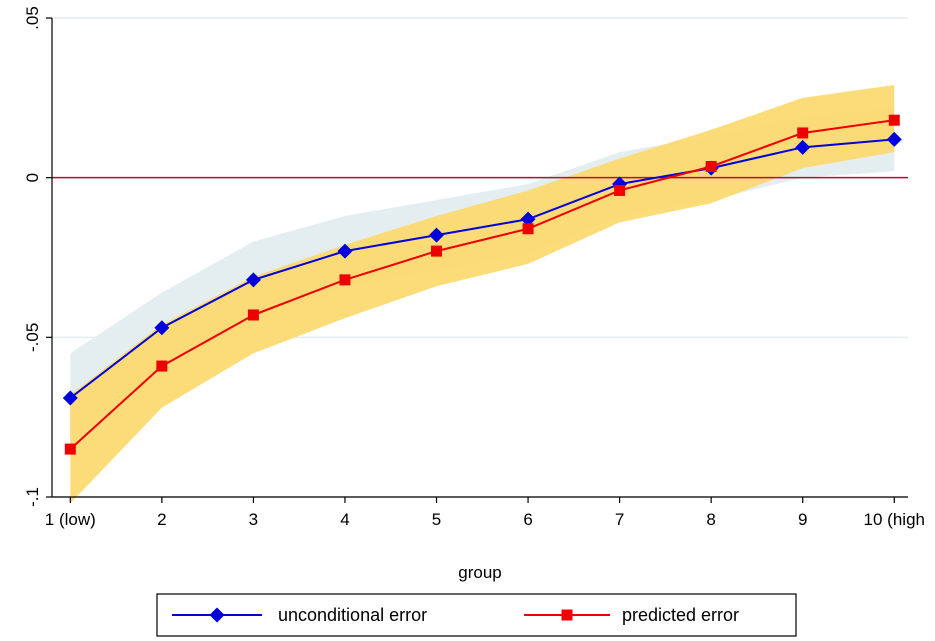 The width and height of the screenshot is (935, 641). Describe the element at coordinates (32, 18) in the screenshot. I see `y-tick-label: .05` at that location.